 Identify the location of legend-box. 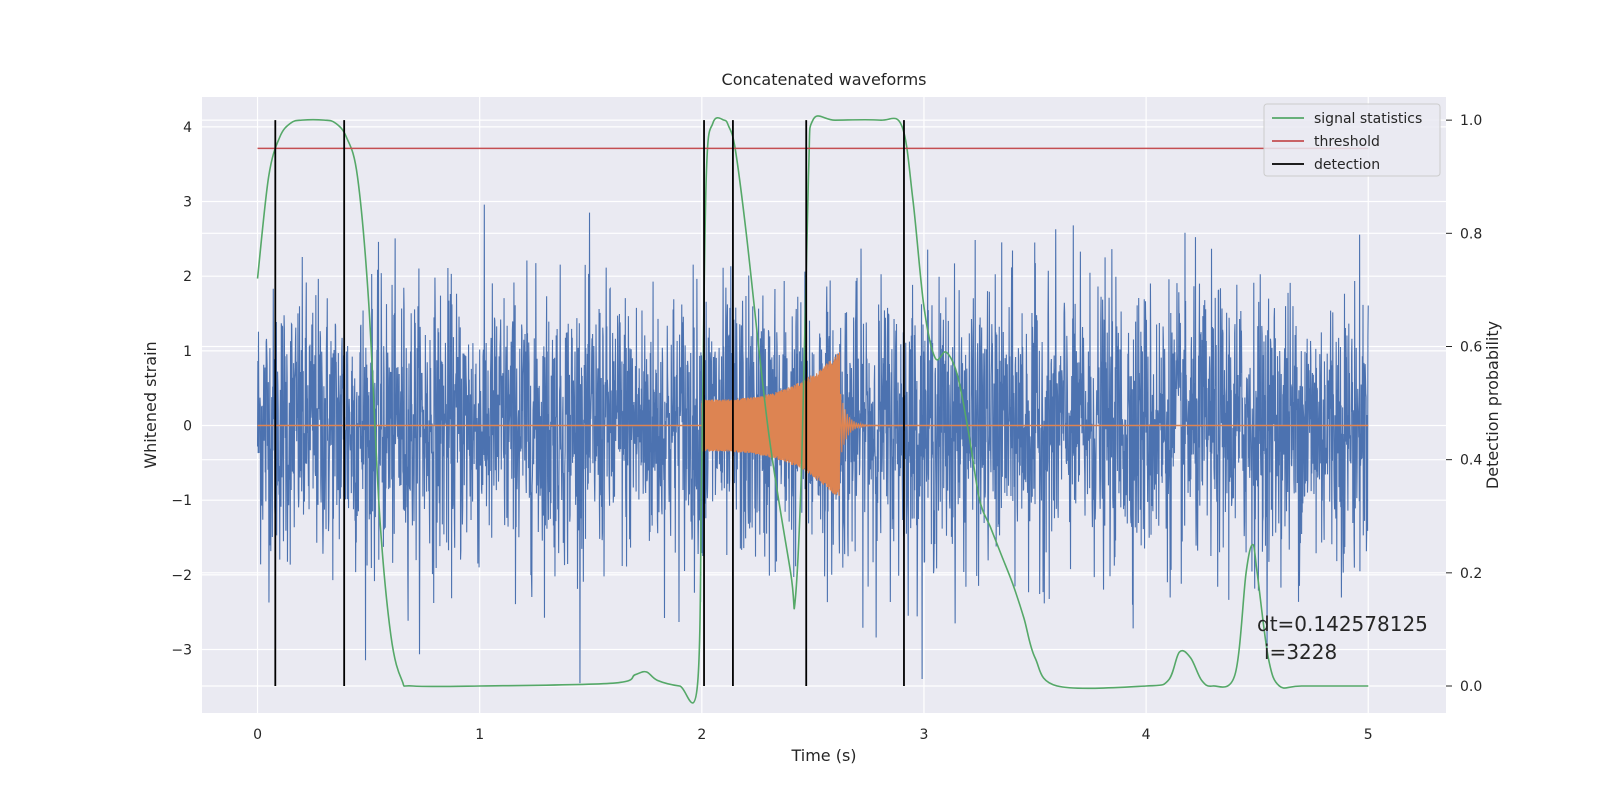
(1352, 140).